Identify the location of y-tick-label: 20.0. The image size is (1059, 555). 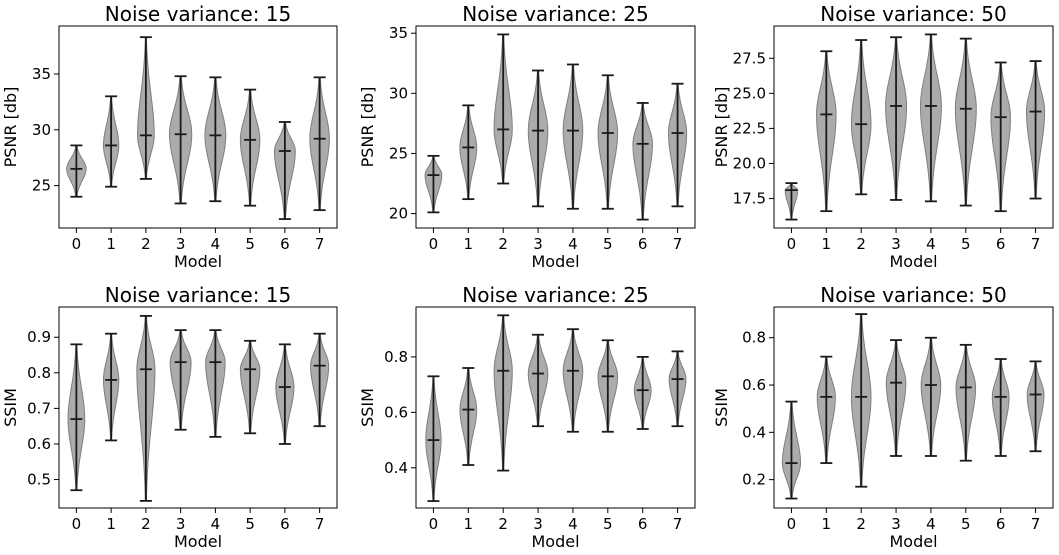
(749, 163).